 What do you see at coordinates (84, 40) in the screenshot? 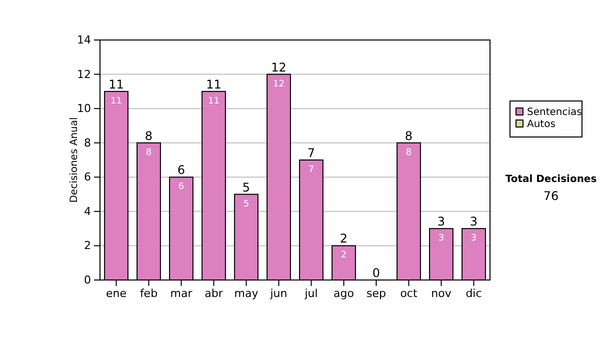
I see `y-tick-label: 14` at bounding box center [84, 40].